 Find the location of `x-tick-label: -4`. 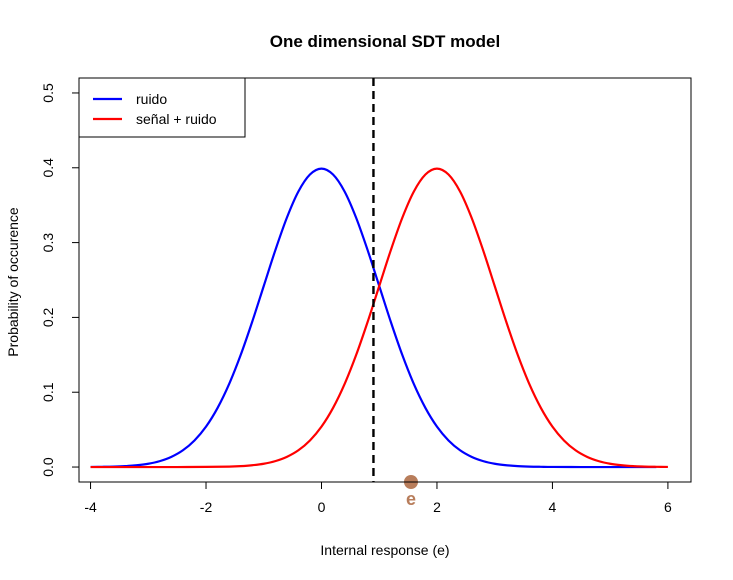

x-tick-label: -4 is located at coordinates (90, 507).